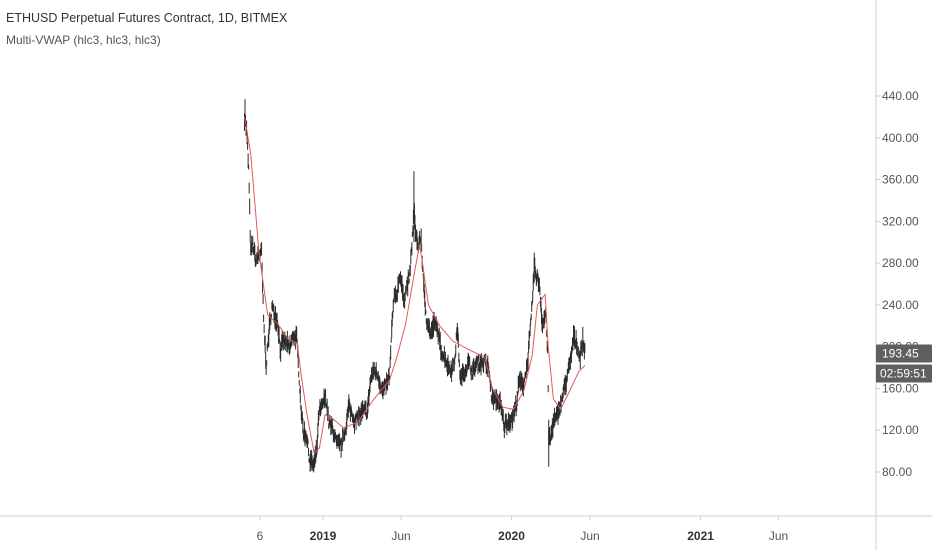  I want to click on last-price-label: 193.45, so click(900, 354).